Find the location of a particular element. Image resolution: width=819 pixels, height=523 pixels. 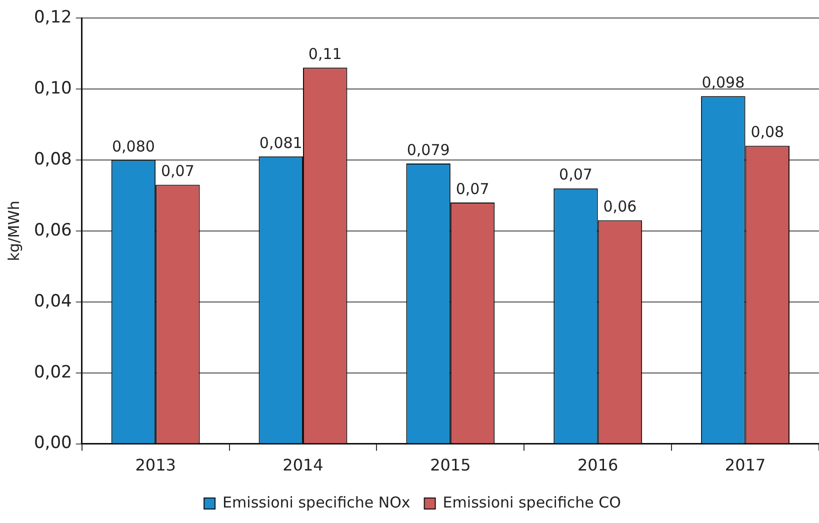

data-label: 0,080 is located at coordinates (133, 146).